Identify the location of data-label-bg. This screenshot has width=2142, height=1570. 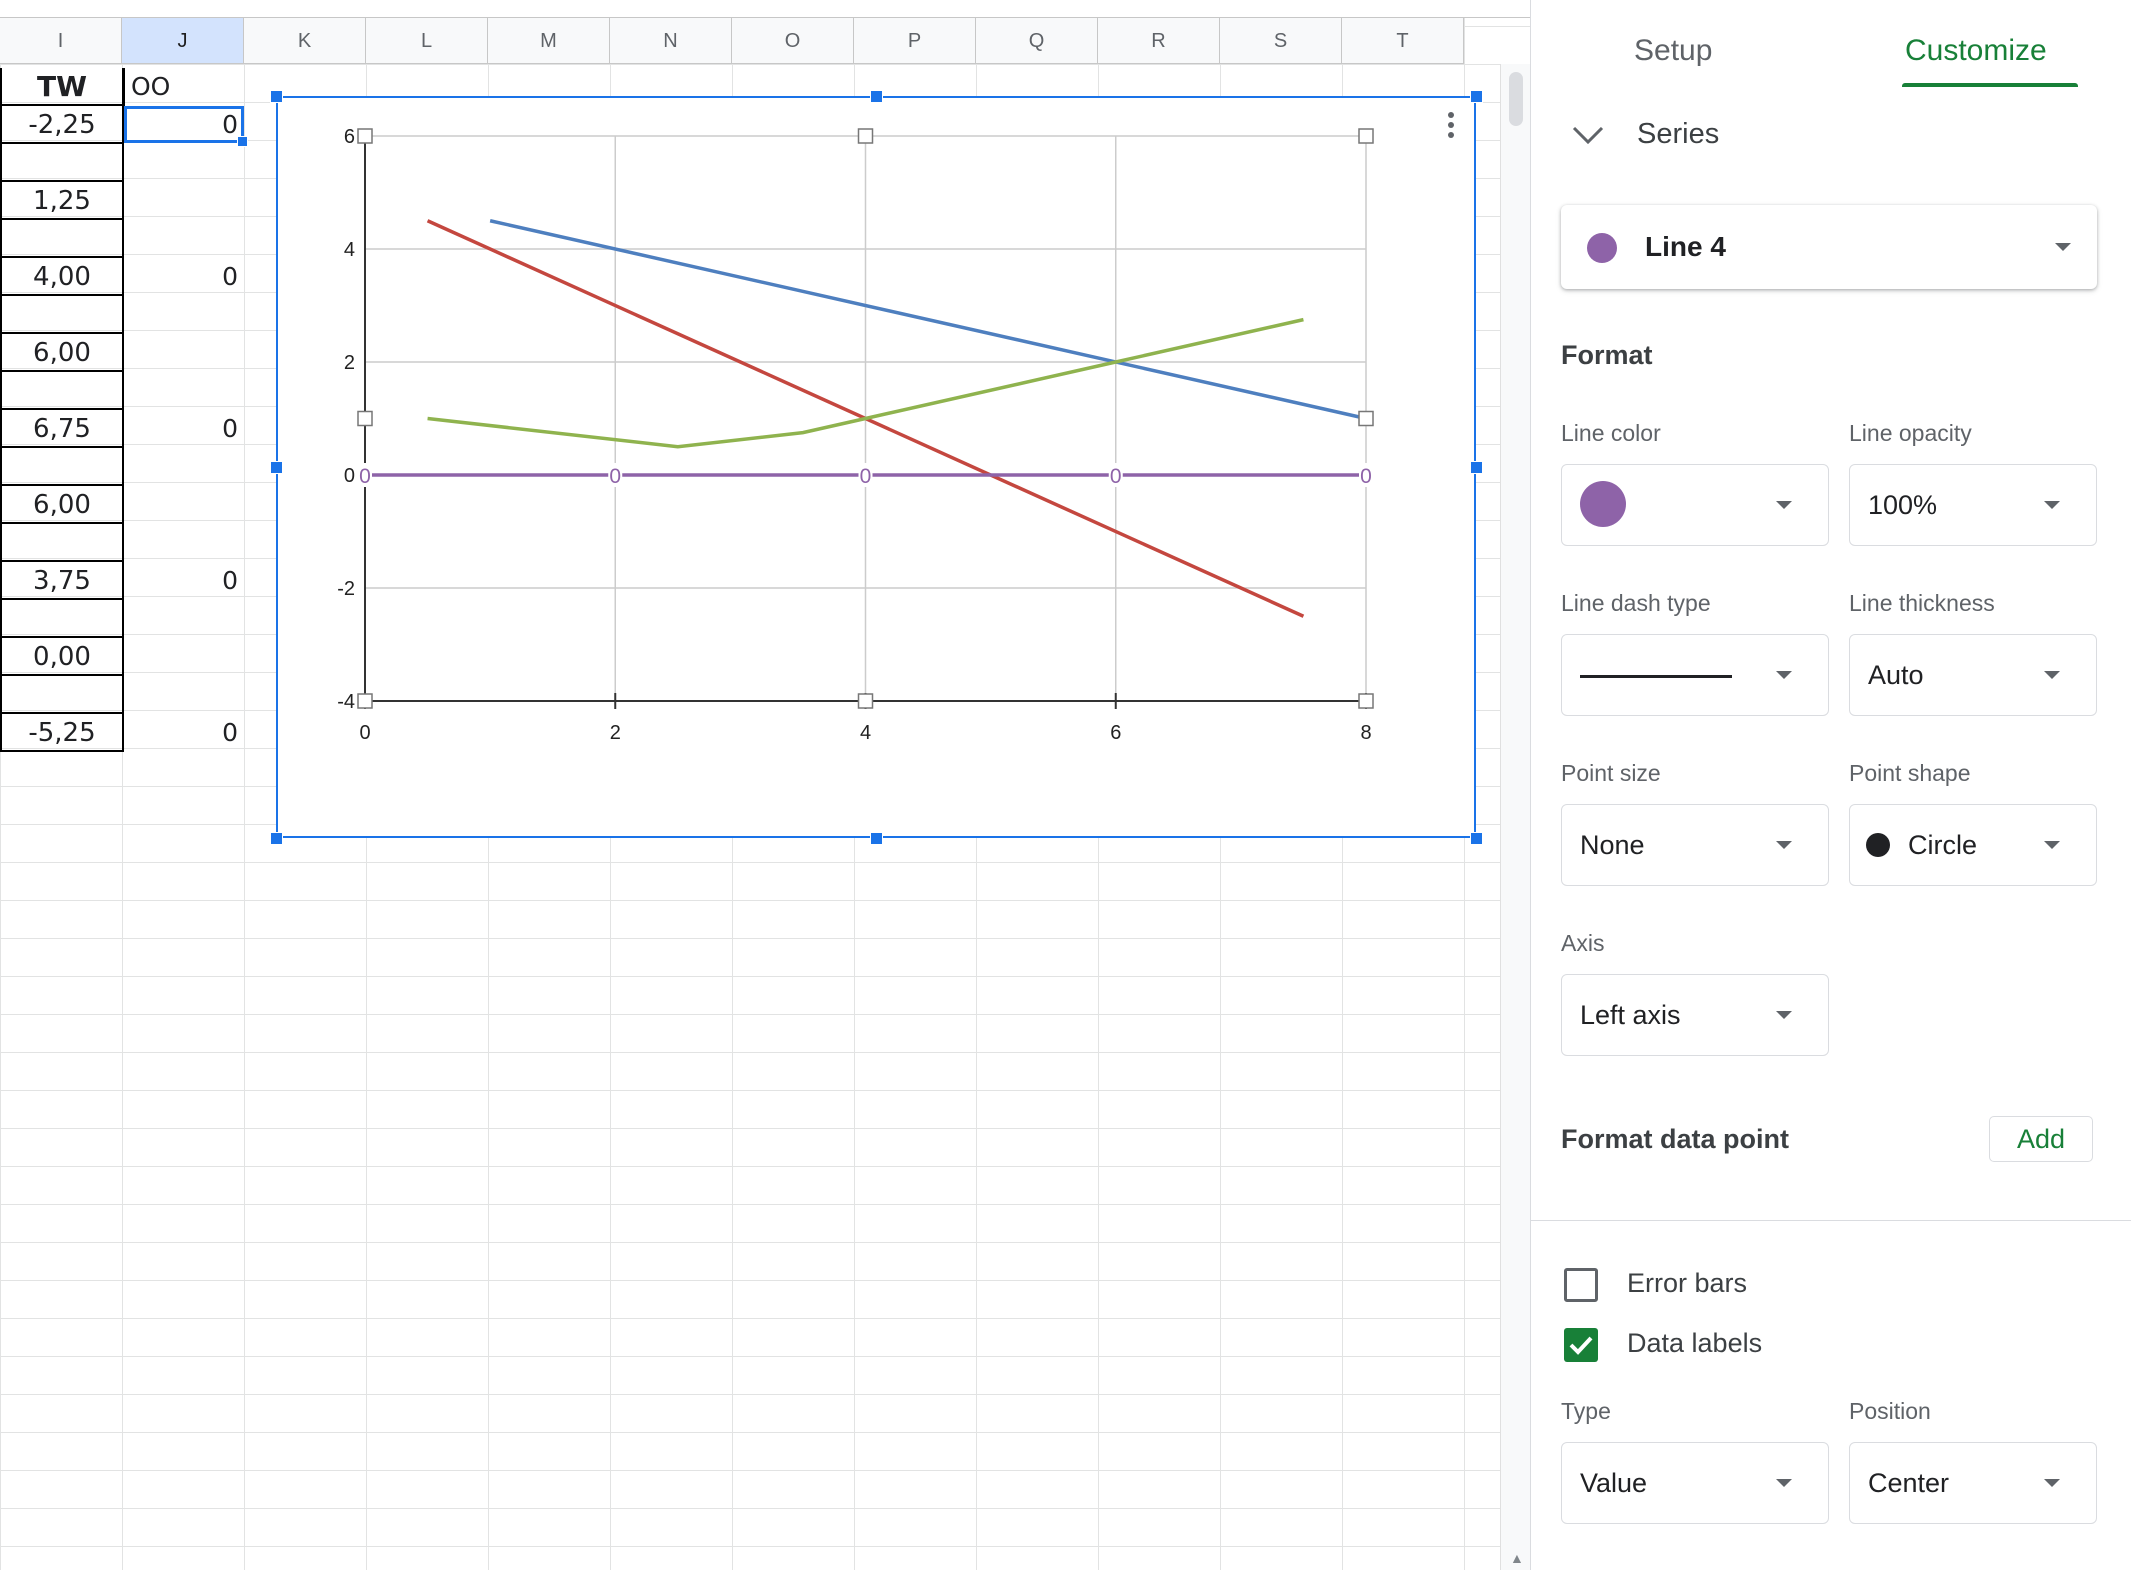
(865, 475).